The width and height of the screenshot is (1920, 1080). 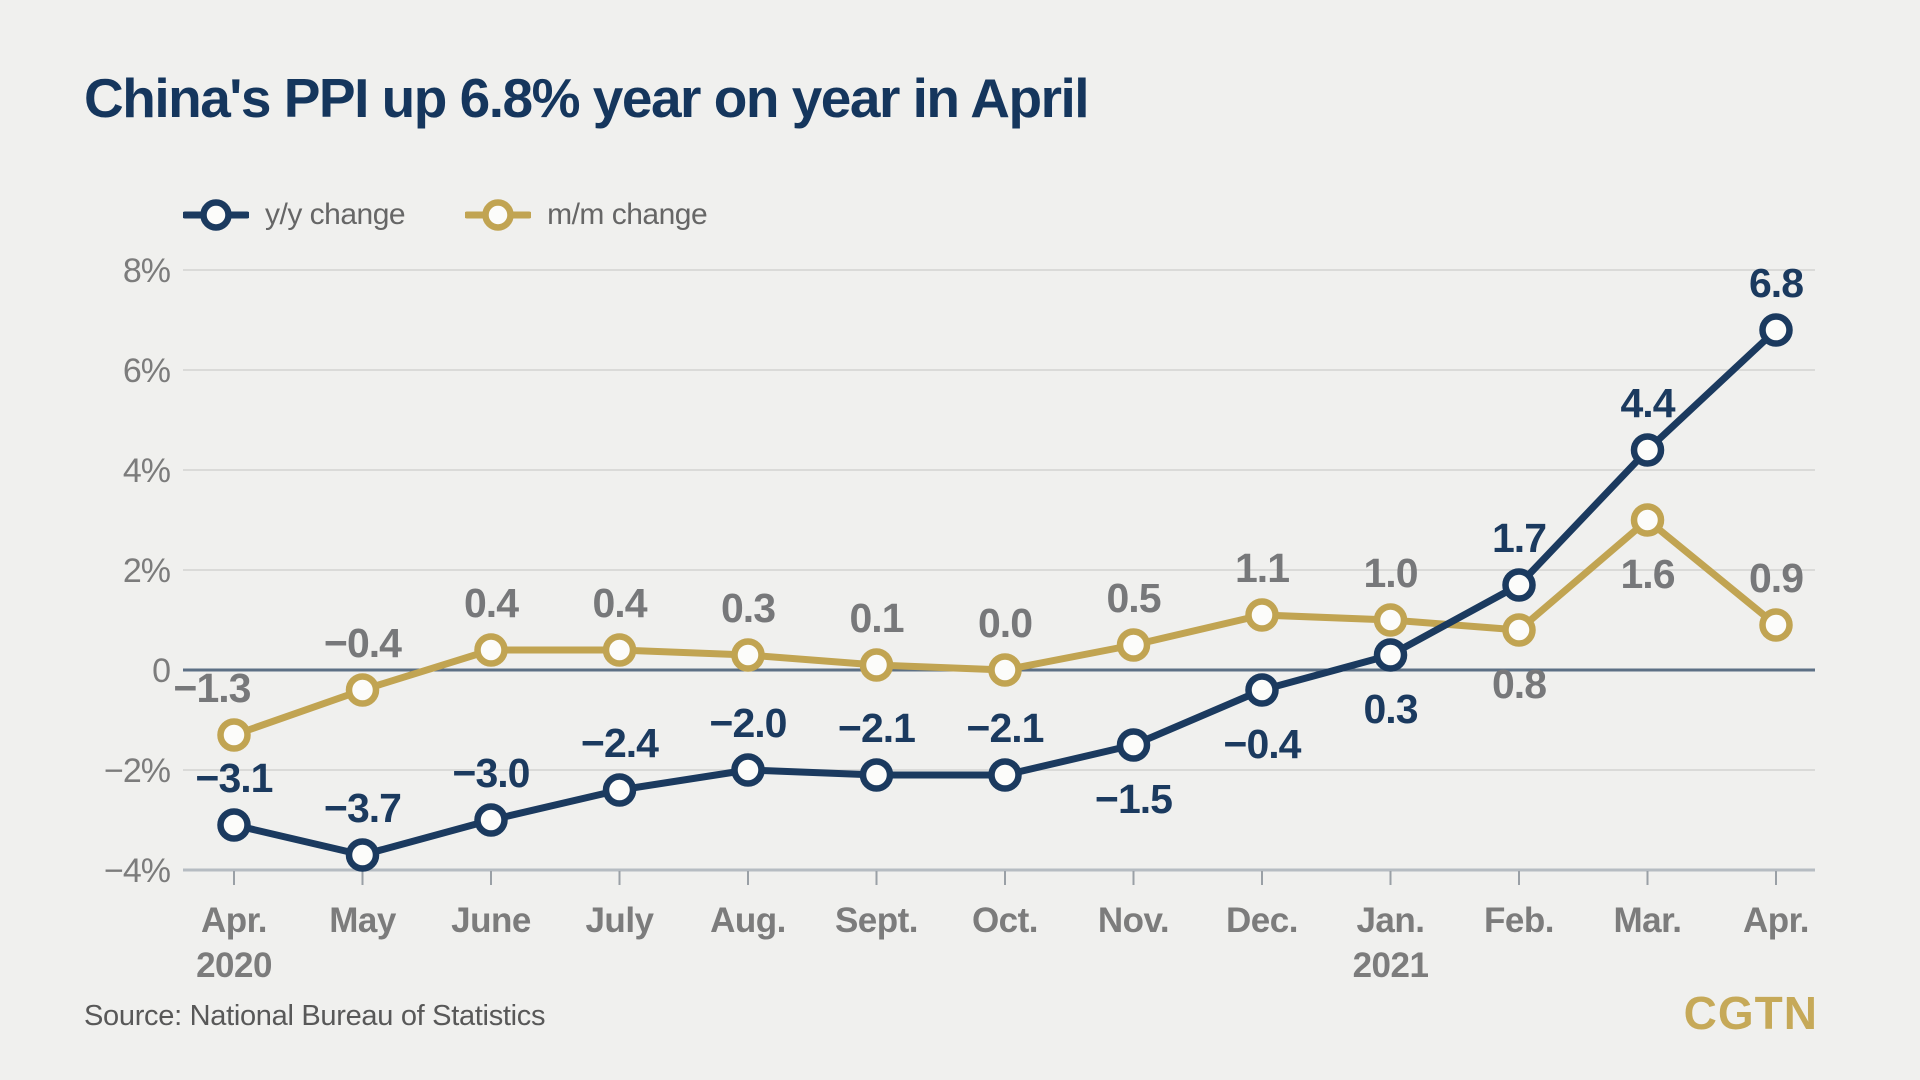 I want to click on data-value-label: 0.8, so click(x=1519, y=684).